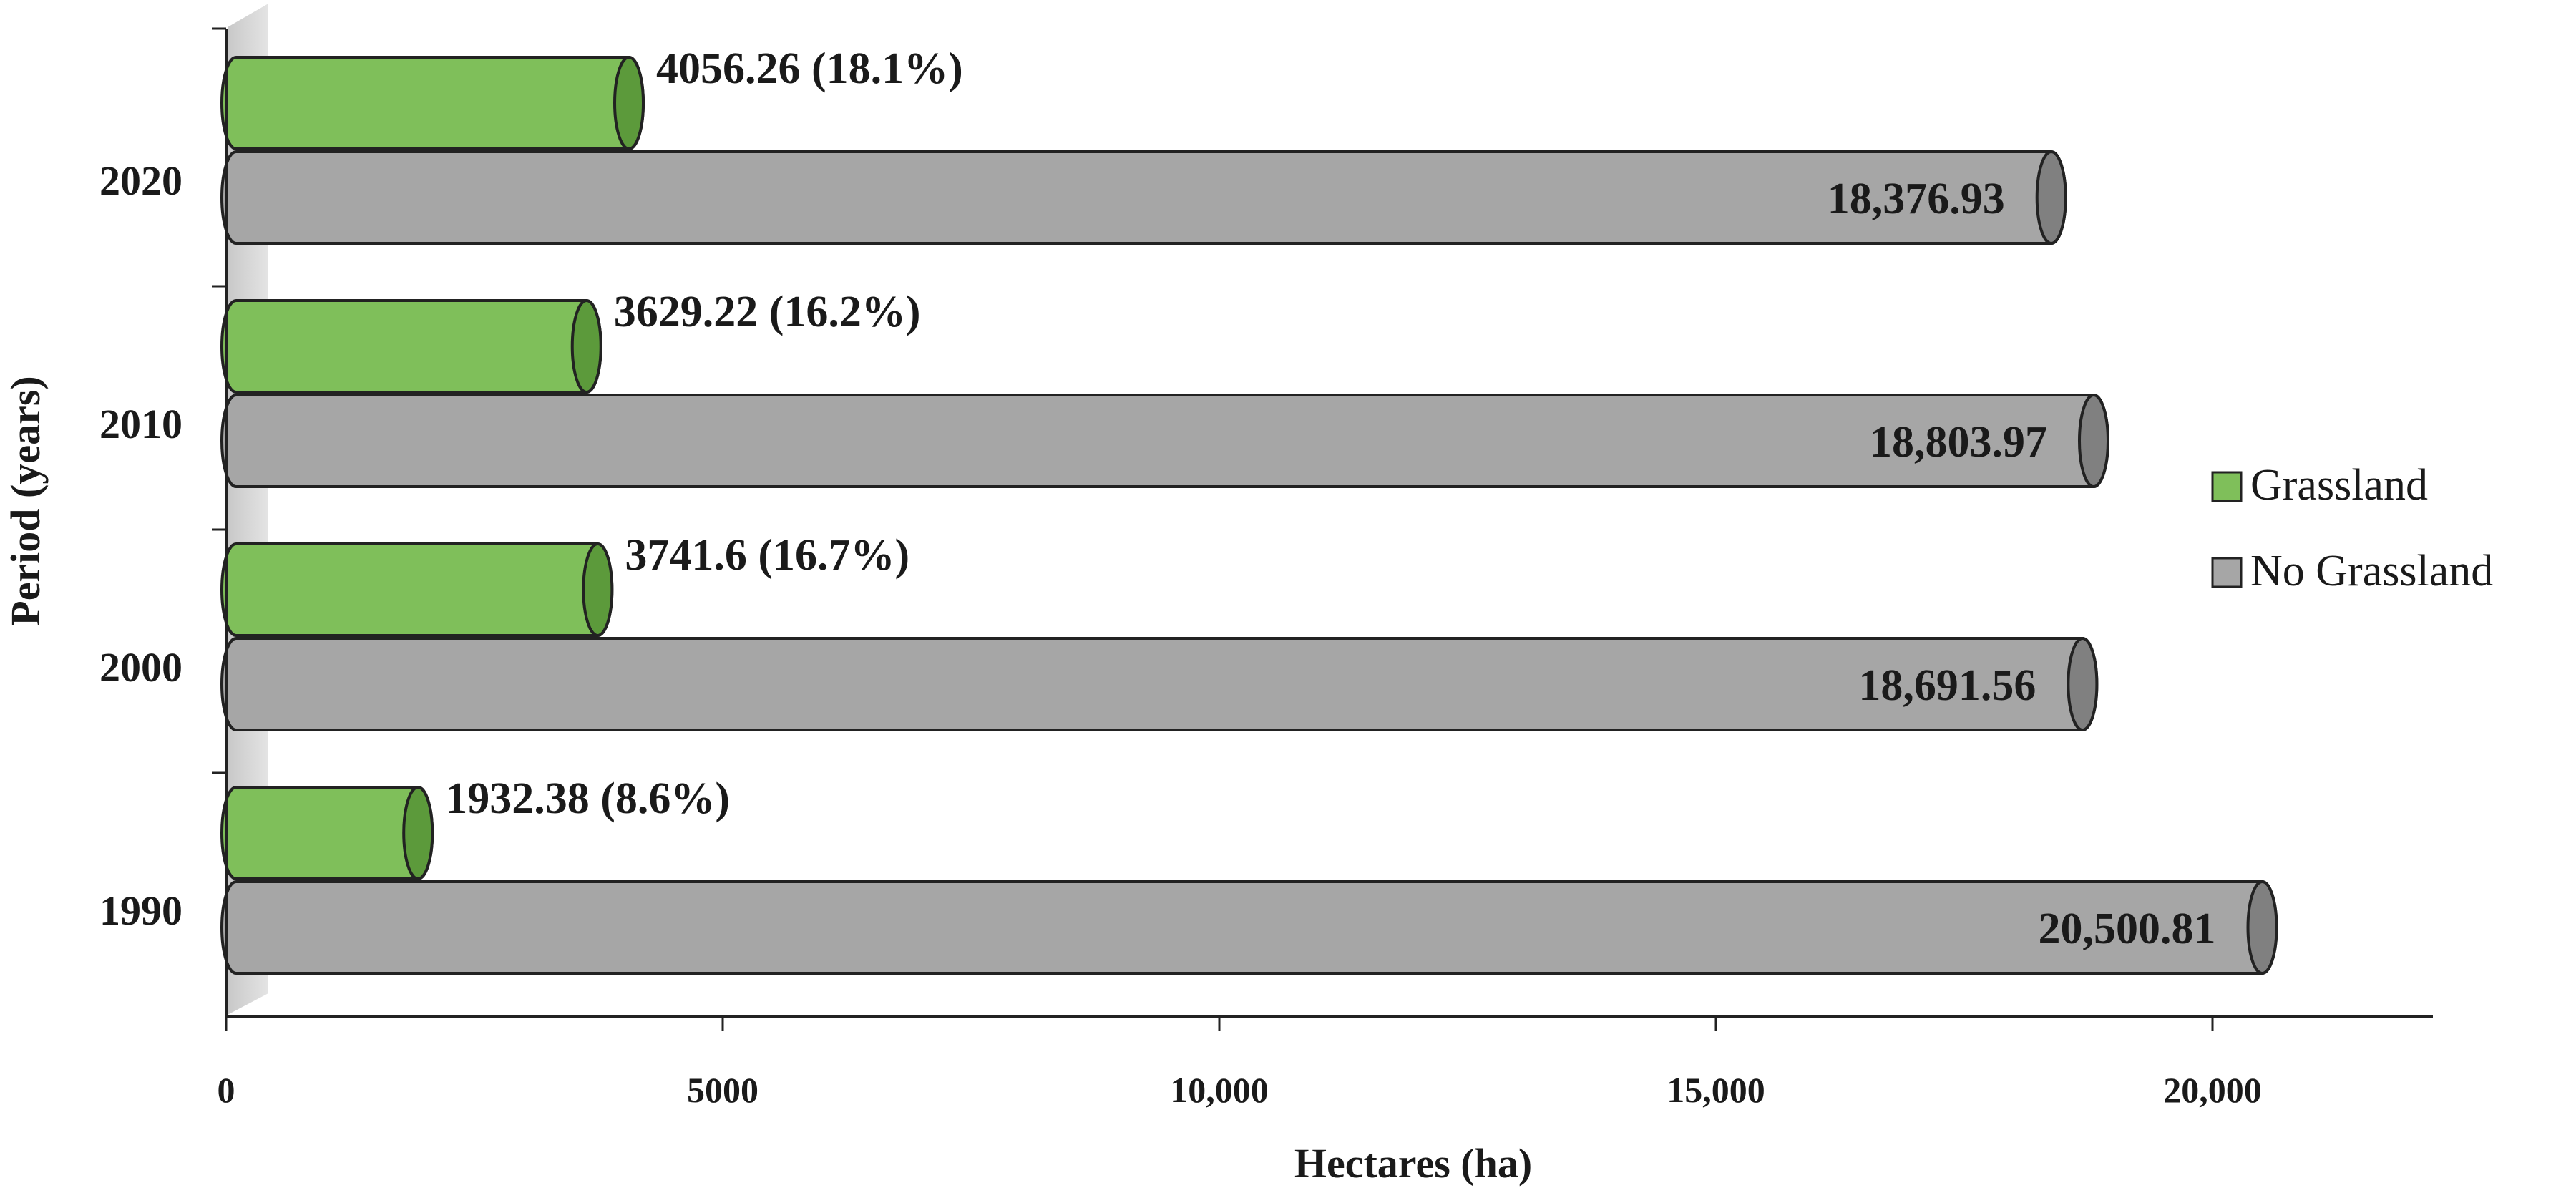 This screenshot has height=1203, width=2576. I want to click on bar-grassland-2000: 3741.6 (16.7%), so click(564, 584).